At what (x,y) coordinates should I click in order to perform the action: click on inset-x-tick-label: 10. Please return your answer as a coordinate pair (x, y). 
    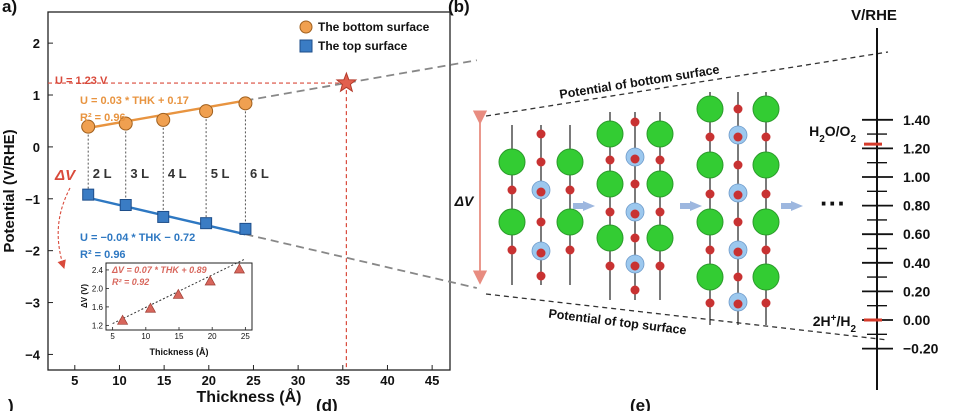
    Looking at the image, I should click on (145, 336).